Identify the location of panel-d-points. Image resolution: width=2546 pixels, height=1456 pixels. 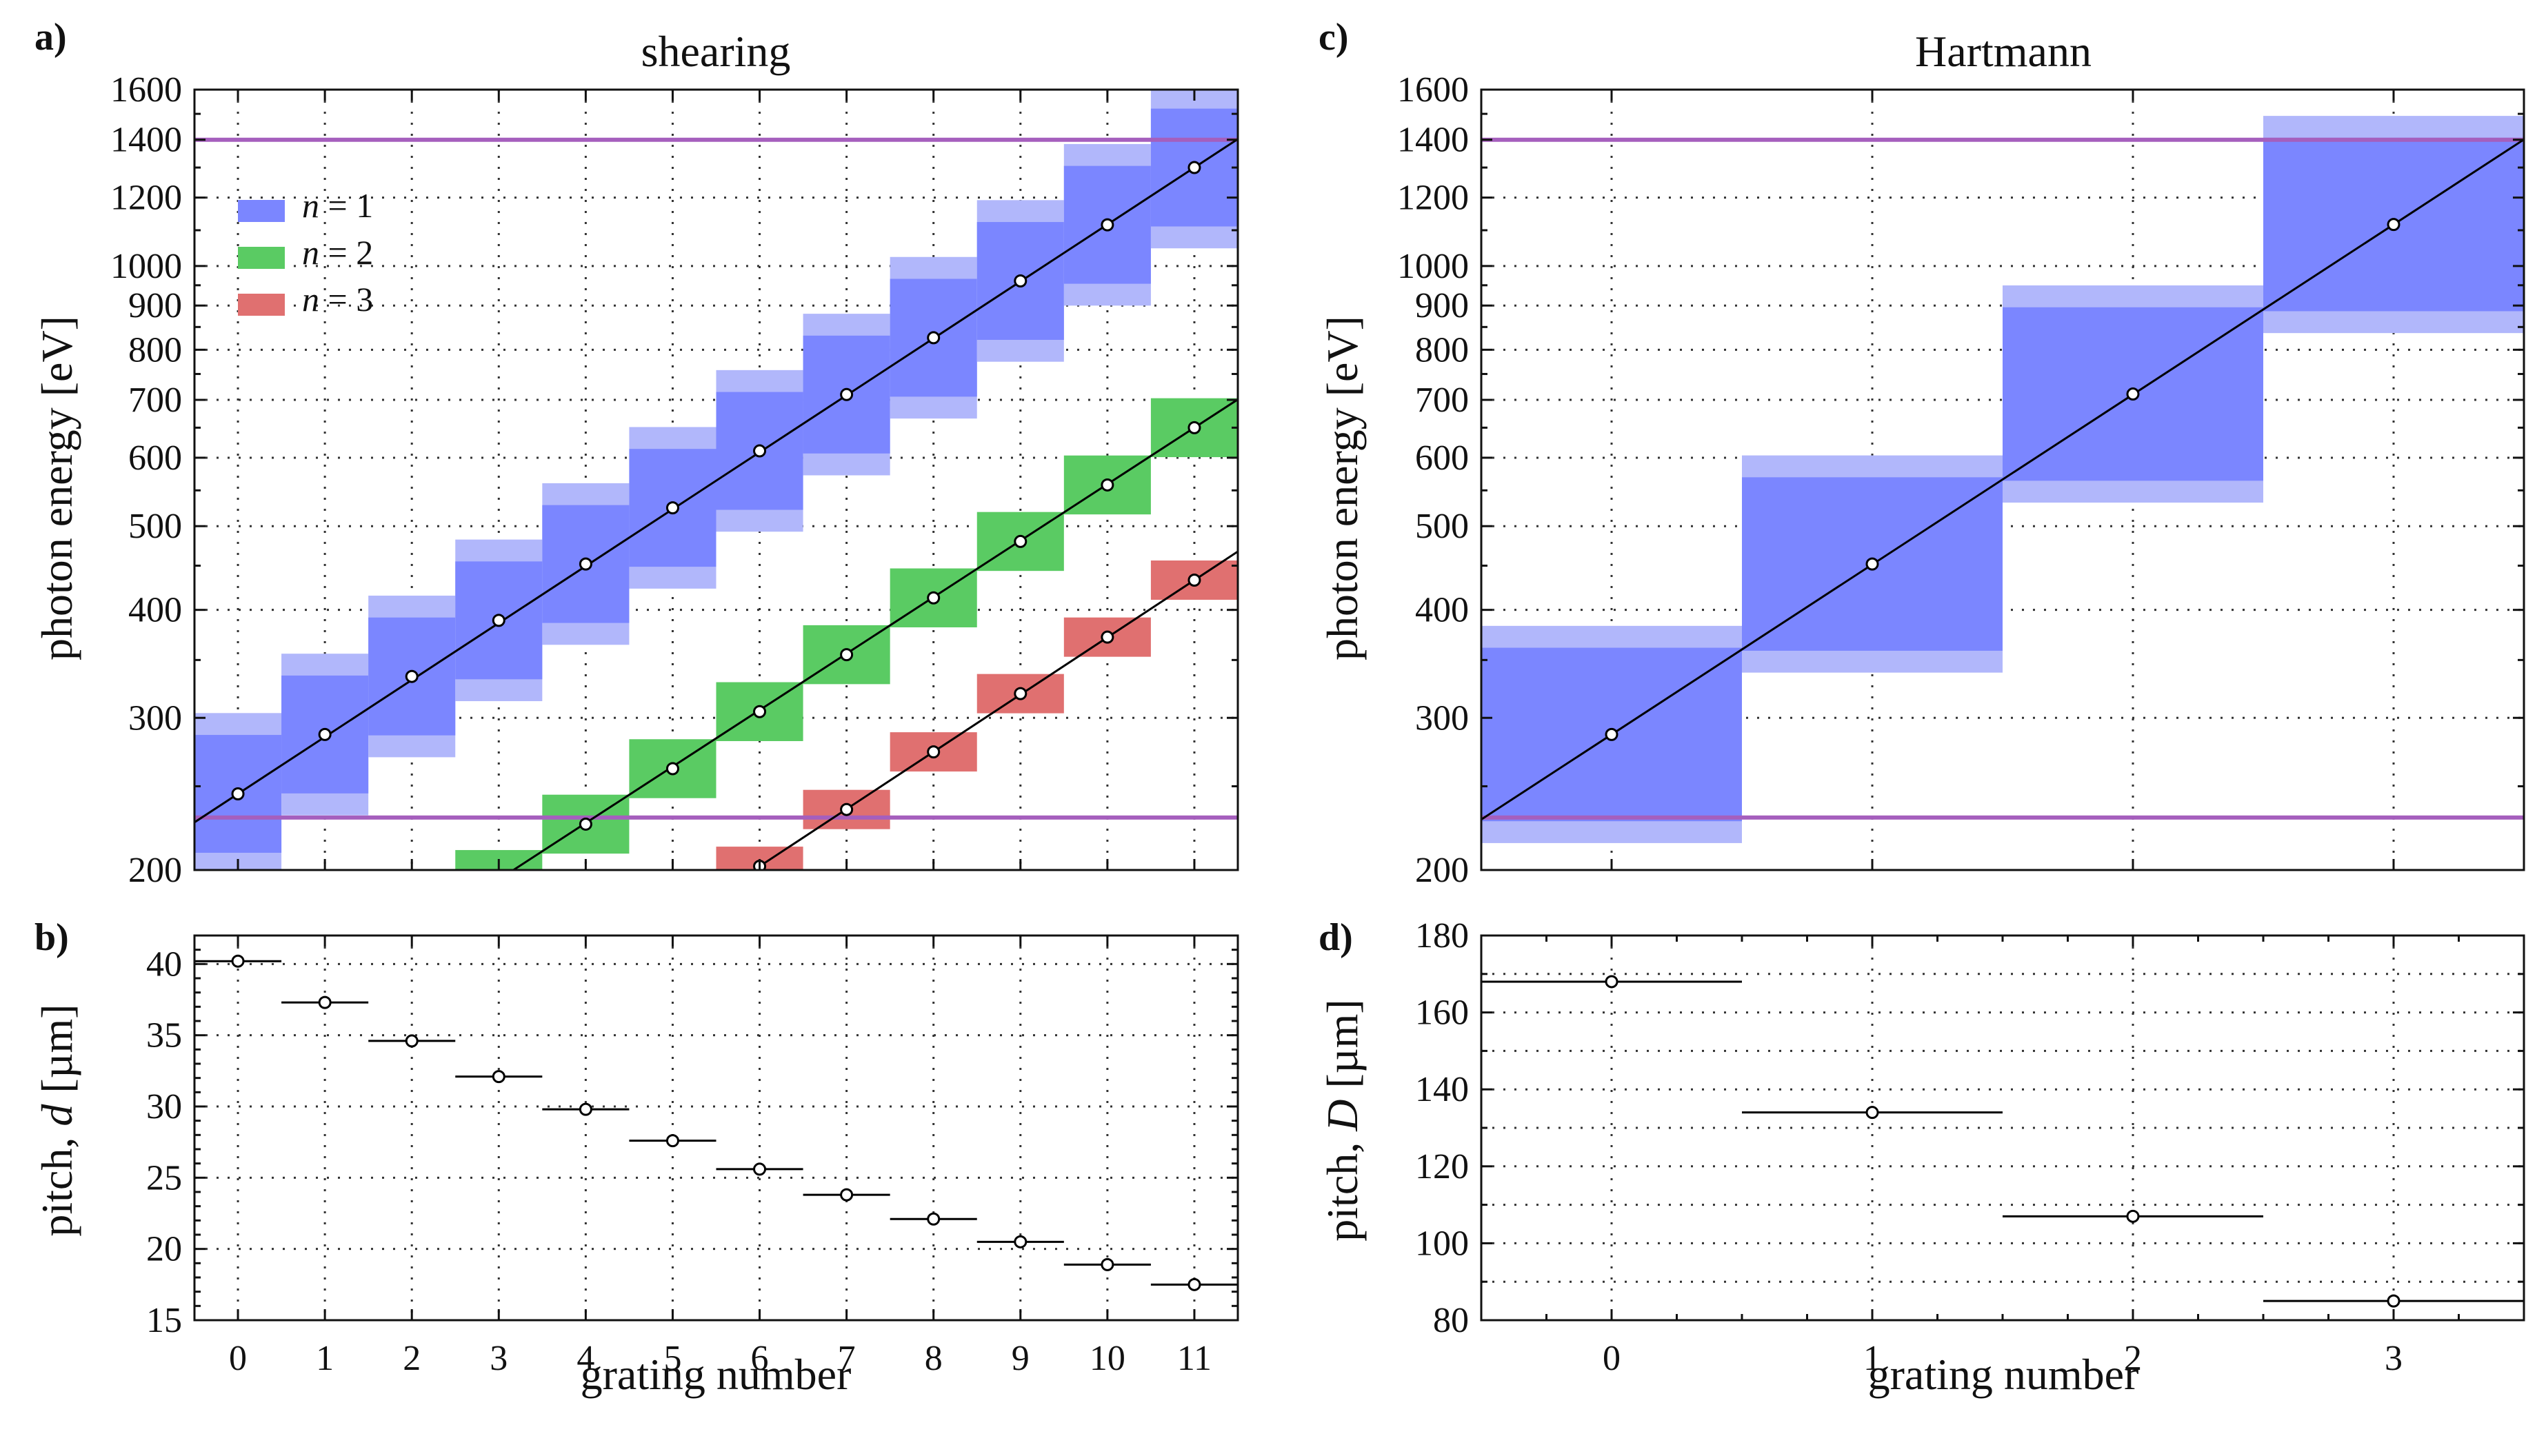
(2003, 1141).